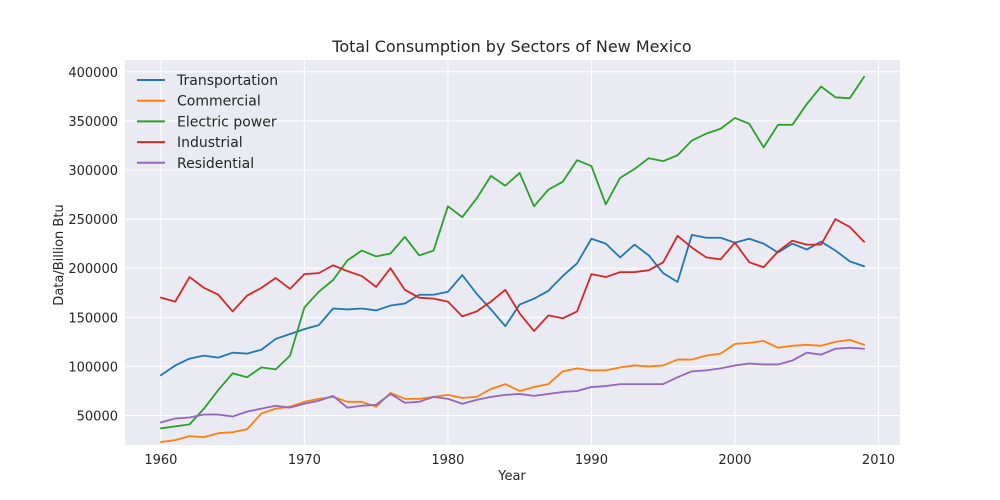 This screenshot has width=1000, height=500. I want to click on legend-label-residential: Residential, so click(215, 164).